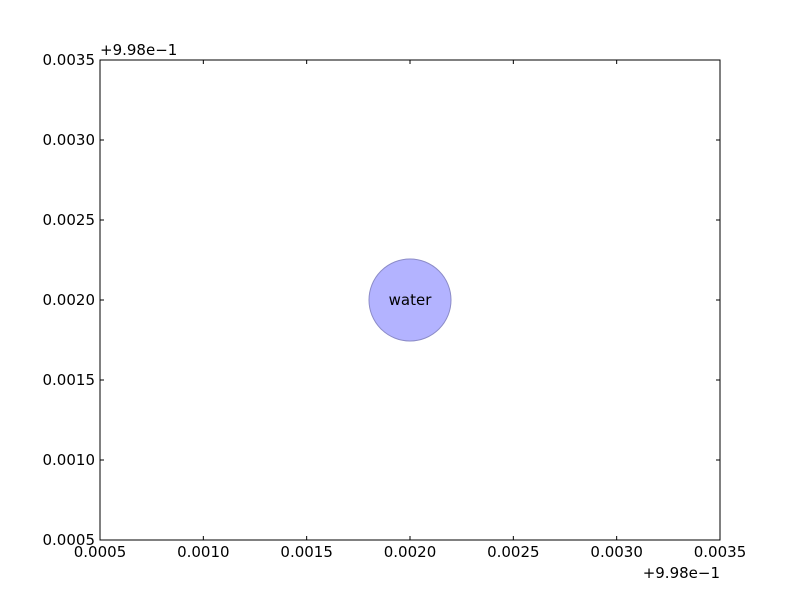 The width and height of the screenshot is (800, 600). I want to click on y-tick-label: 0.0020, so click(69, 300).